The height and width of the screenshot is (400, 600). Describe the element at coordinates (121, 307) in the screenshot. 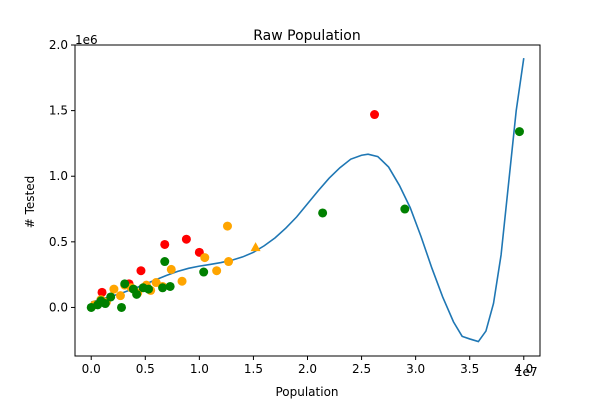

I see `data-point-s3-p5` at that location.